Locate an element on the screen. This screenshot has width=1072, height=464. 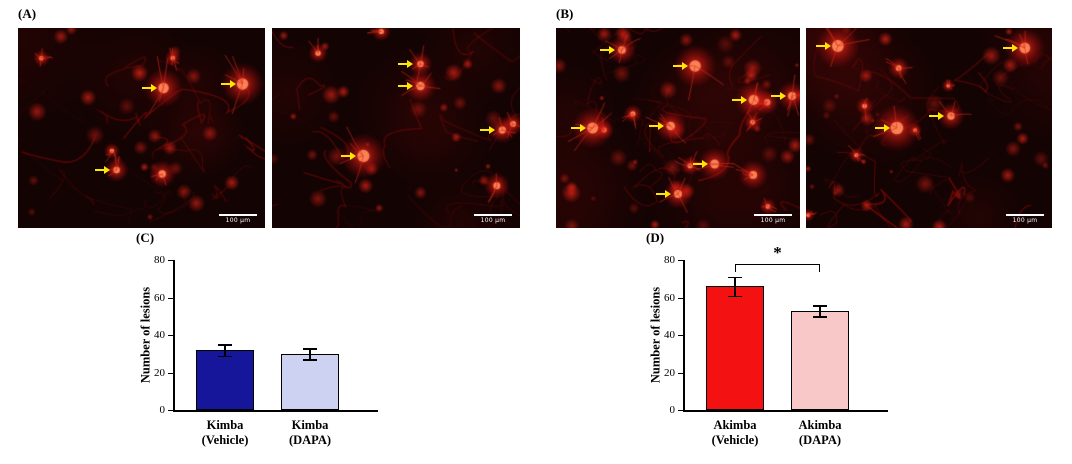
panel-label-b: (B) is located at coordinates (565, 13).